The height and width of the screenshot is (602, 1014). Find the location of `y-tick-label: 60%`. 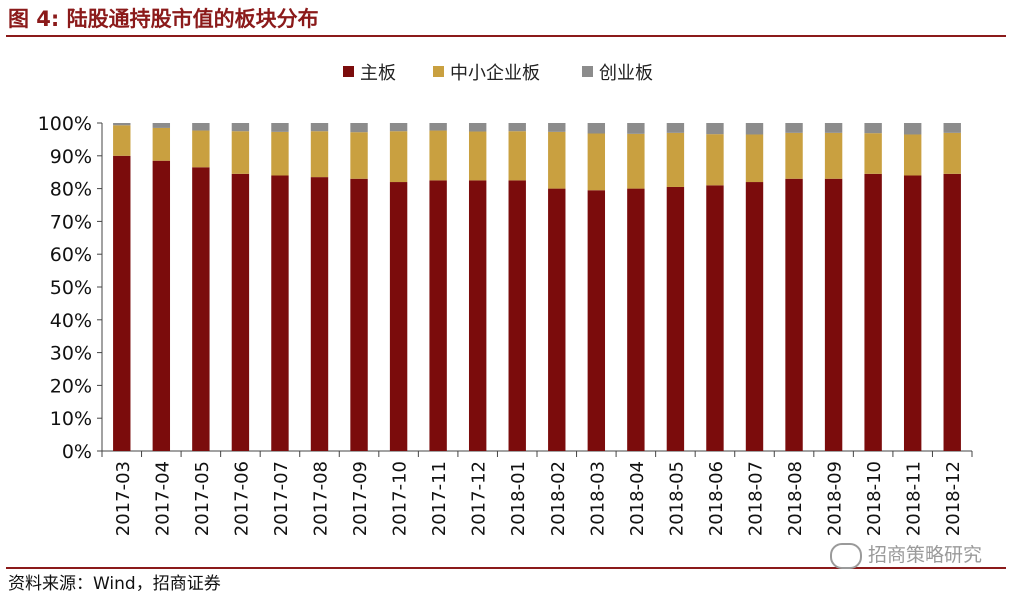

y-tick-label: 60% is located at coordinates (71, 255).